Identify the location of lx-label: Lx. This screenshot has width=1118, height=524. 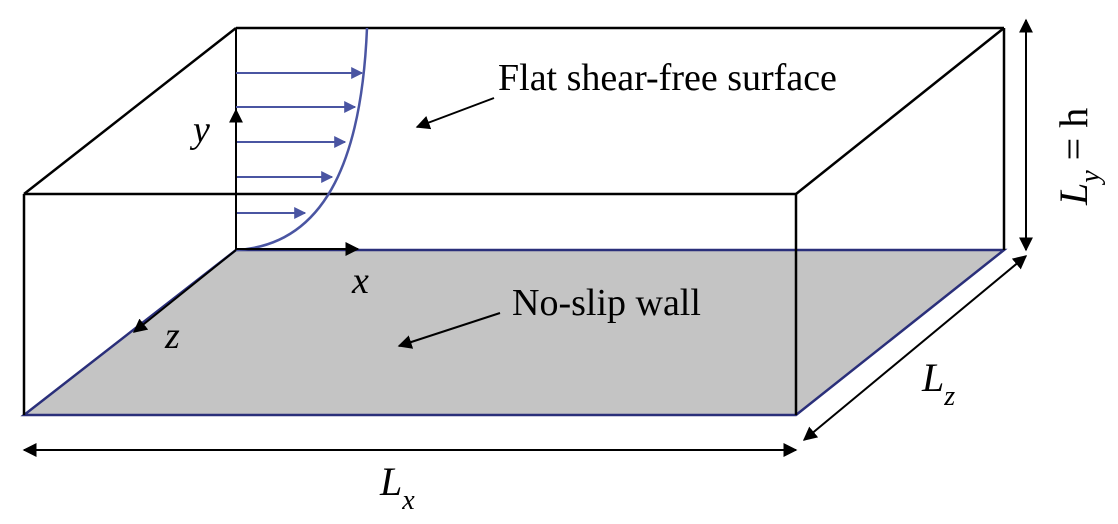
(397, 487).